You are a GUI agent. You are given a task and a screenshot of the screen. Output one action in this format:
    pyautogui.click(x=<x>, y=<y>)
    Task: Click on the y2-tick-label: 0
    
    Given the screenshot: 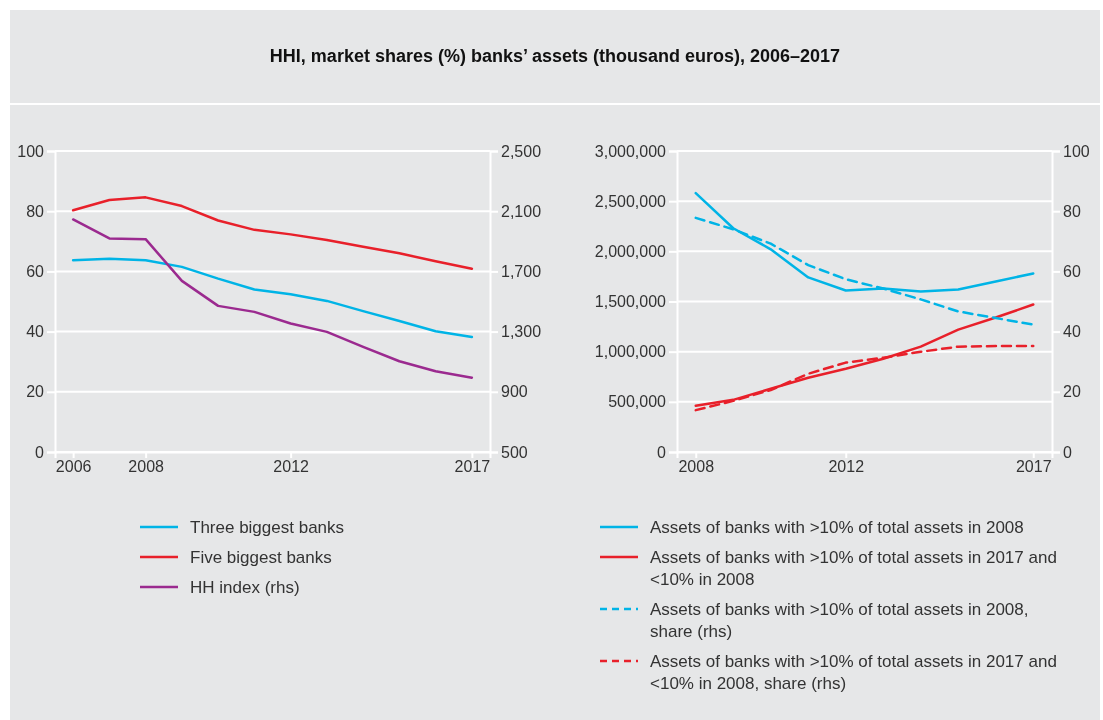 What is the action you would take?
    pyautogui.click(x=1067, y=452)
    